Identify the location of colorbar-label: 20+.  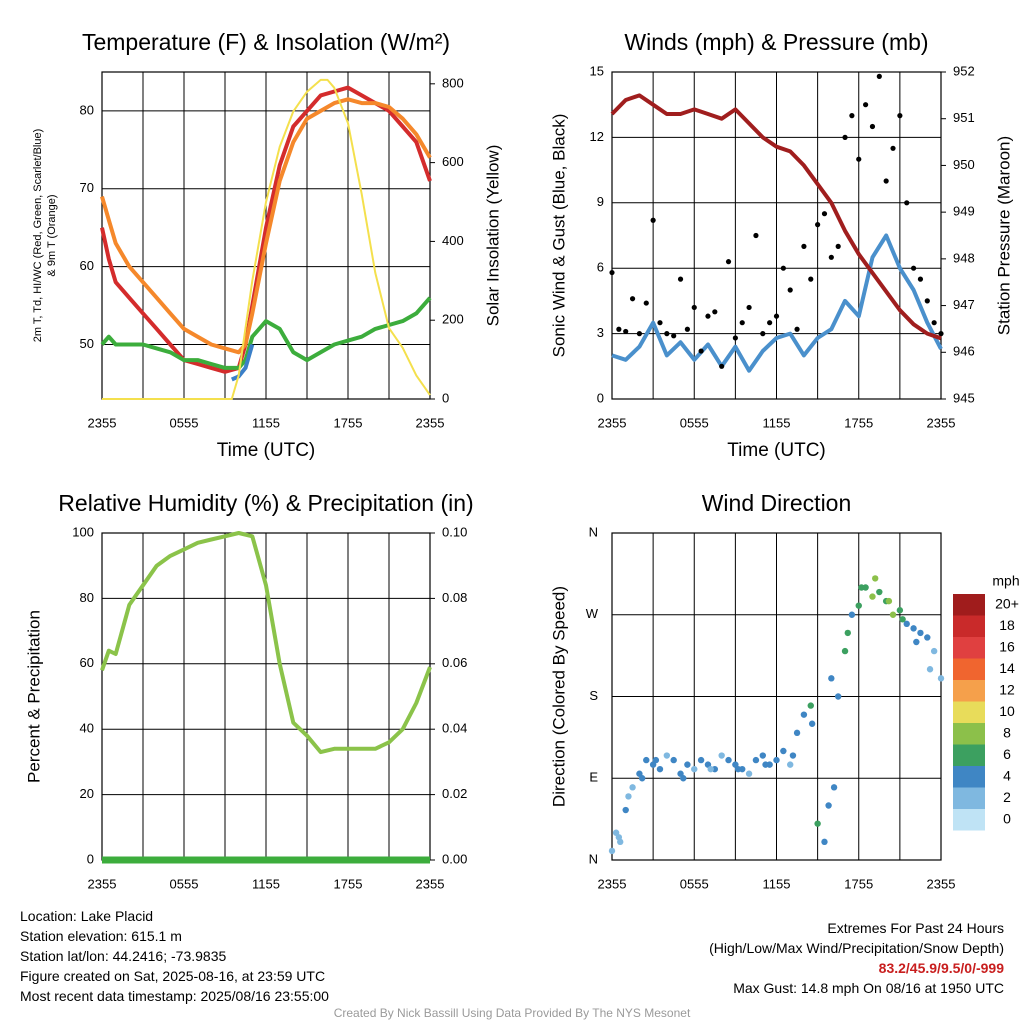
(1007, 604).